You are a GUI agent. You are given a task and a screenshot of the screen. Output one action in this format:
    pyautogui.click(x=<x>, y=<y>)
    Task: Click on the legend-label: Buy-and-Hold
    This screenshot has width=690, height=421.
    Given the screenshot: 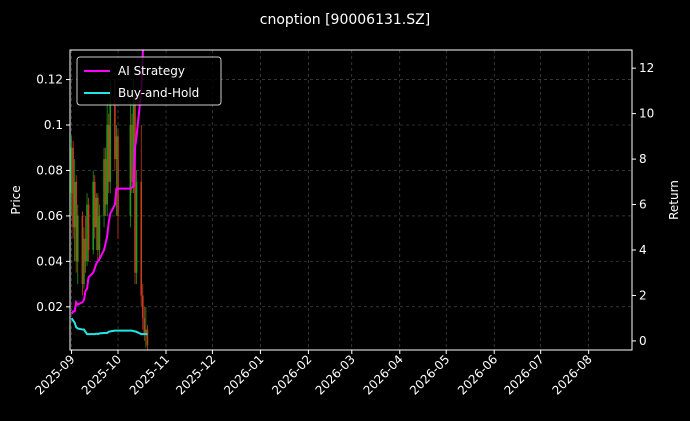 What is the action you would take?
    pyautogui.click(x=158, y=93)
    